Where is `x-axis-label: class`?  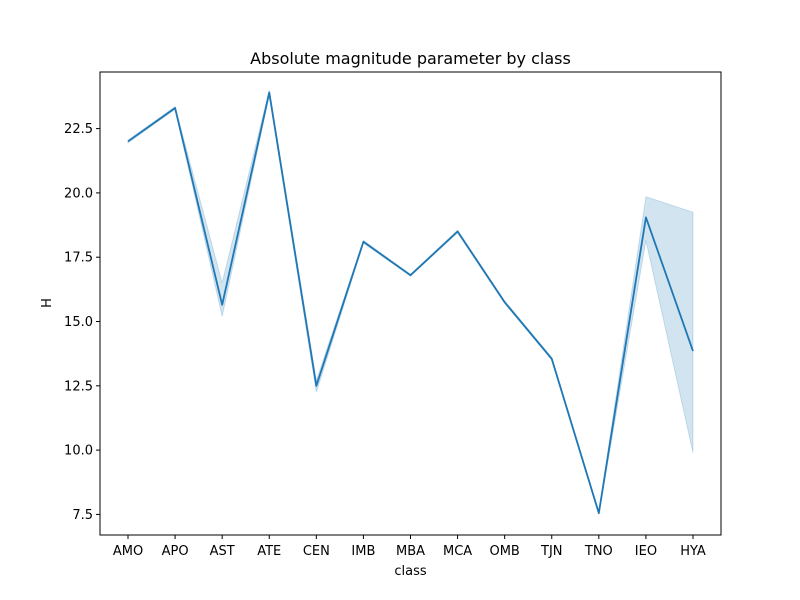
x-axis-label: class is located at coordinates (410, 571).